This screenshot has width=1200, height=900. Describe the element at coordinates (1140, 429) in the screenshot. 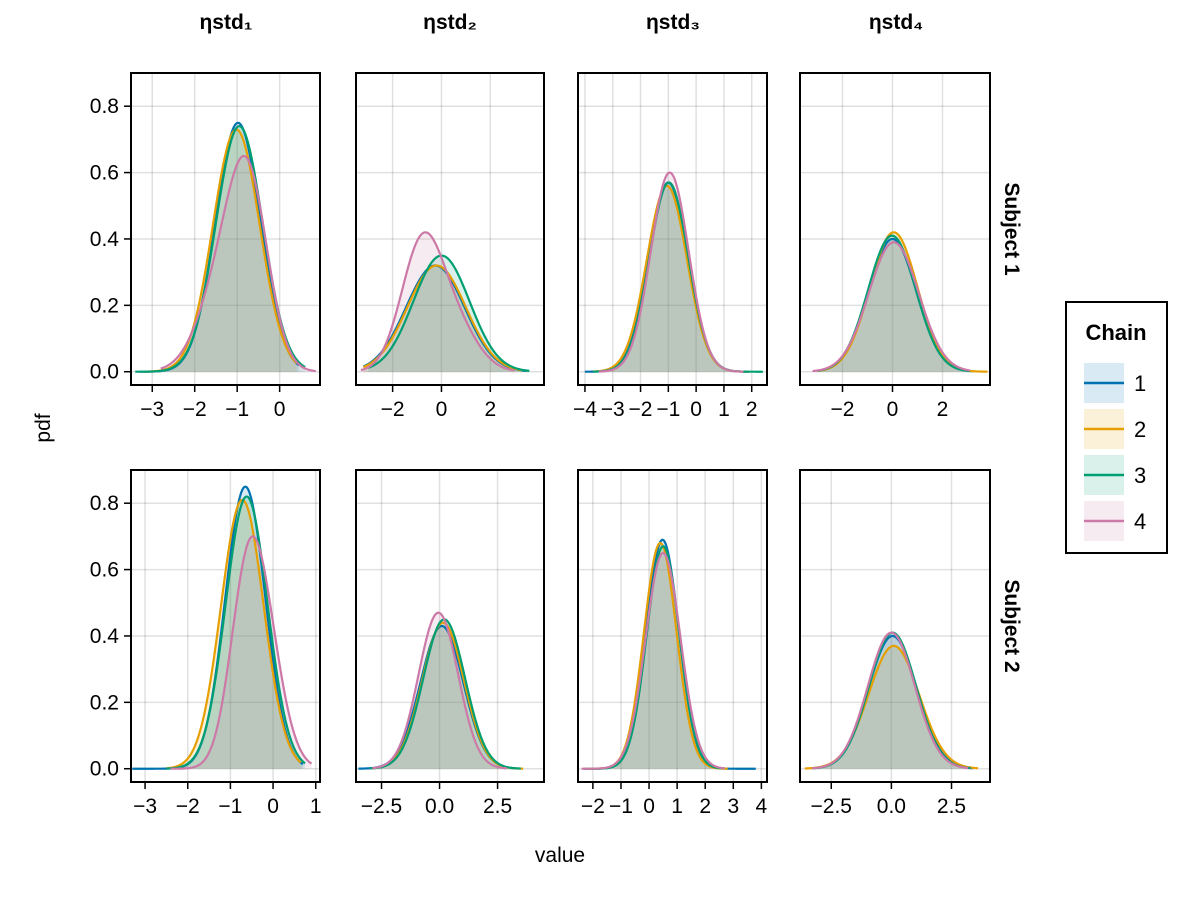

I see `legend-label: 2` at that location.